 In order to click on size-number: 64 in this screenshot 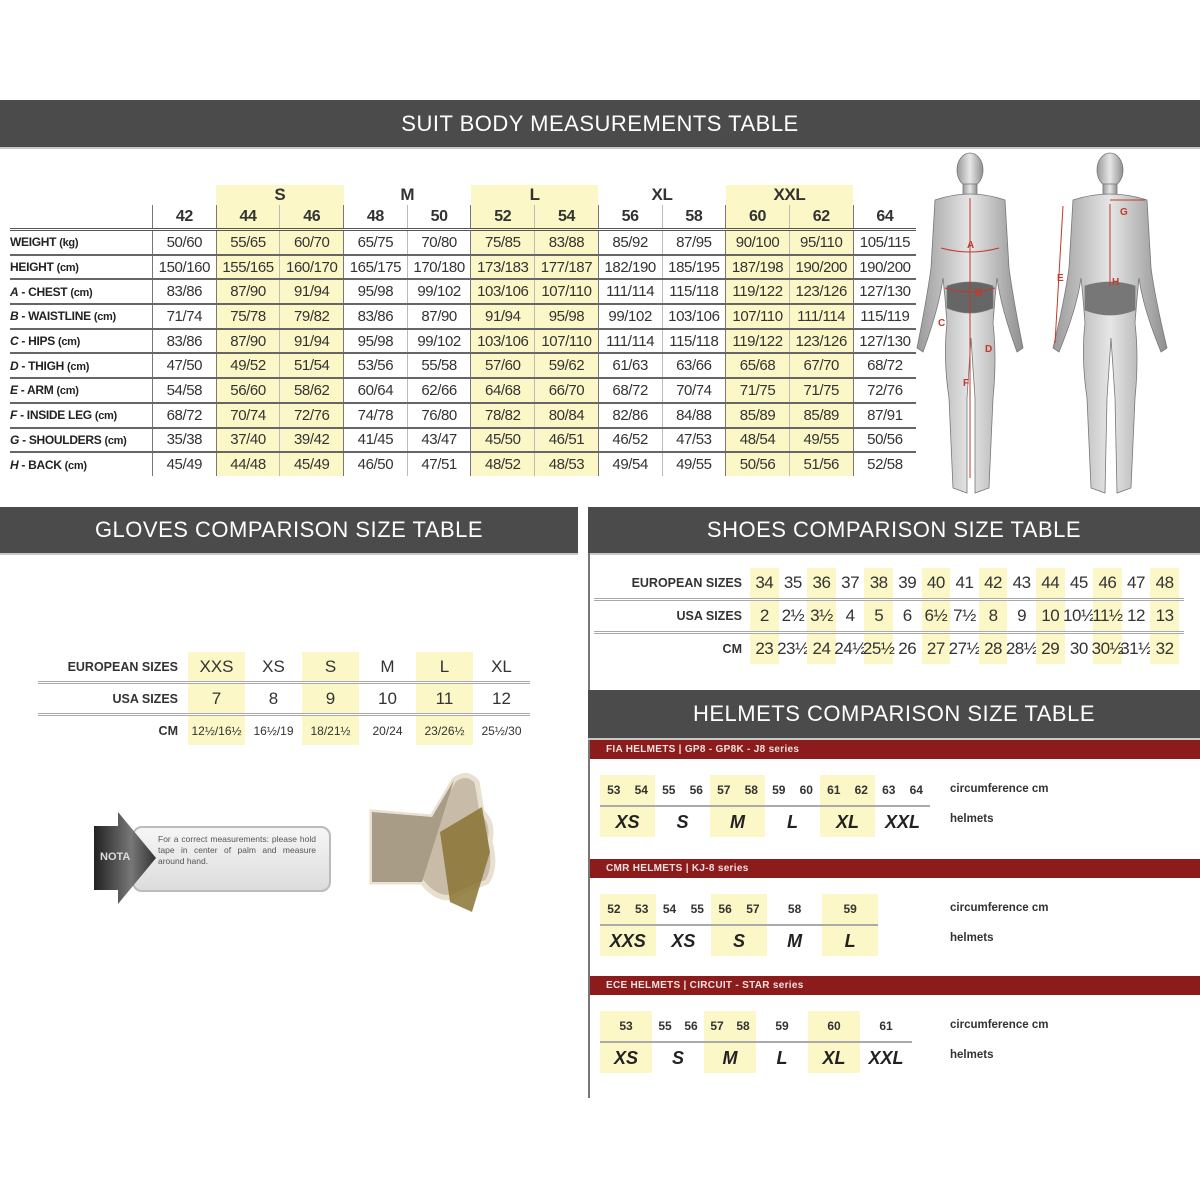, I will do `click(884, 218)`.